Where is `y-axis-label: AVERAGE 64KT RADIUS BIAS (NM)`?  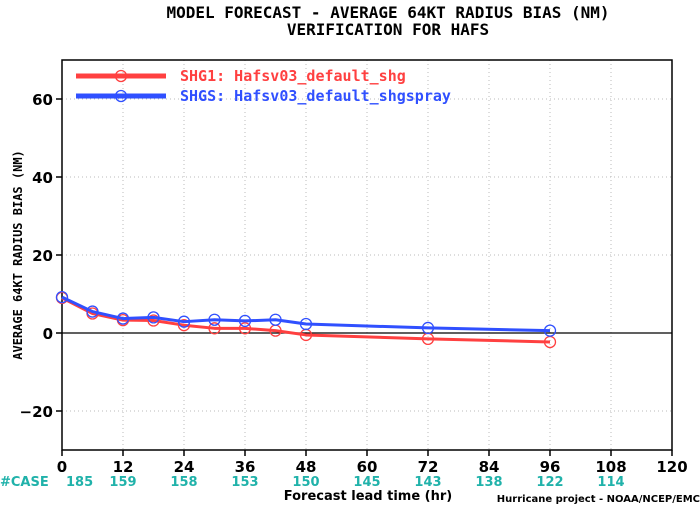
y-axis-label: AVERAGE 64KT RADIUS BIAS (NM) is located at coordinates (18, 255).